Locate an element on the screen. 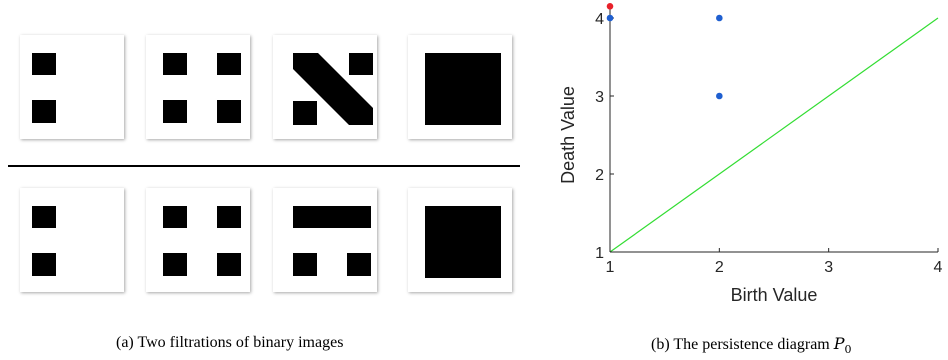  y-tick-label: 4 is located at coordinates (599, 19).